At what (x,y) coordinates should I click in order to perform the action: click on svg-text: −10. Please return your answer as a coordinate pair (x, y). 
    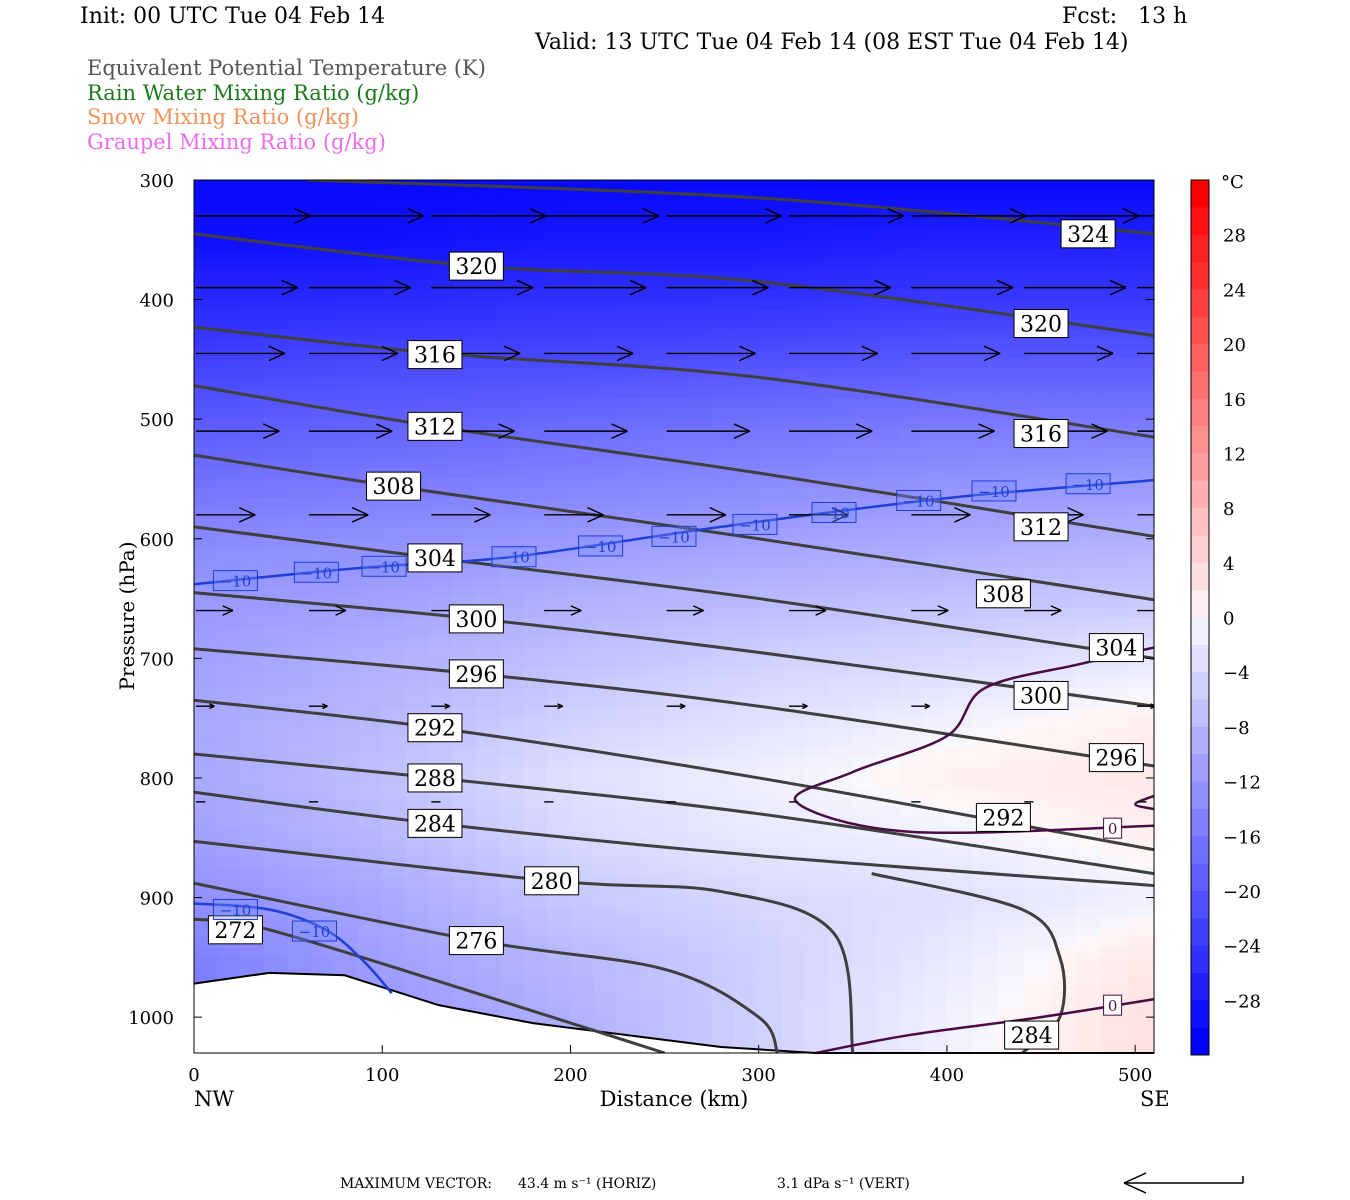
    Looking at the image, I should click on (834, 513).